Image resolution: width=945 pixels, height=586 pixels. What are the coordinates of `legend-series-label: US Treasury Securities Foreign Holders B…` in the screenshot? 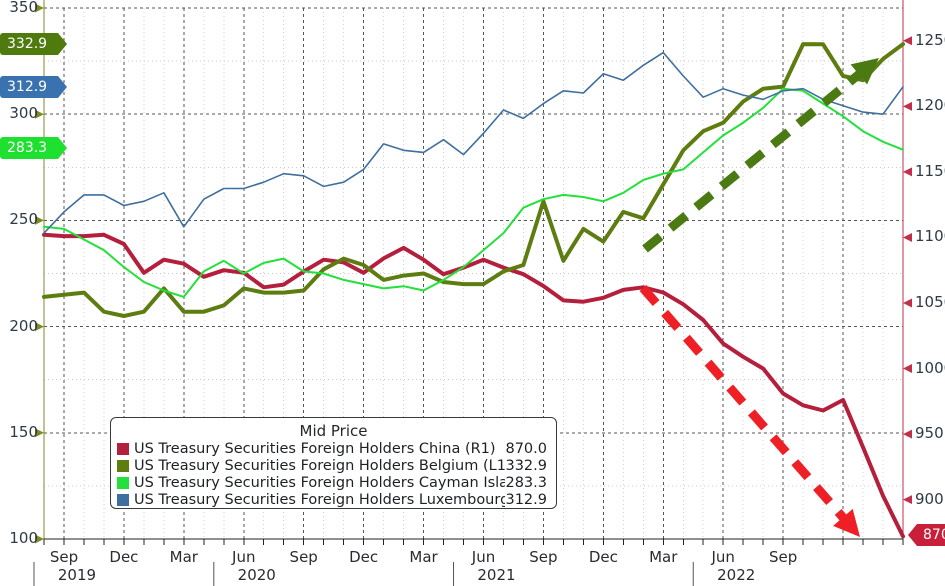 It's located at (320, 465).